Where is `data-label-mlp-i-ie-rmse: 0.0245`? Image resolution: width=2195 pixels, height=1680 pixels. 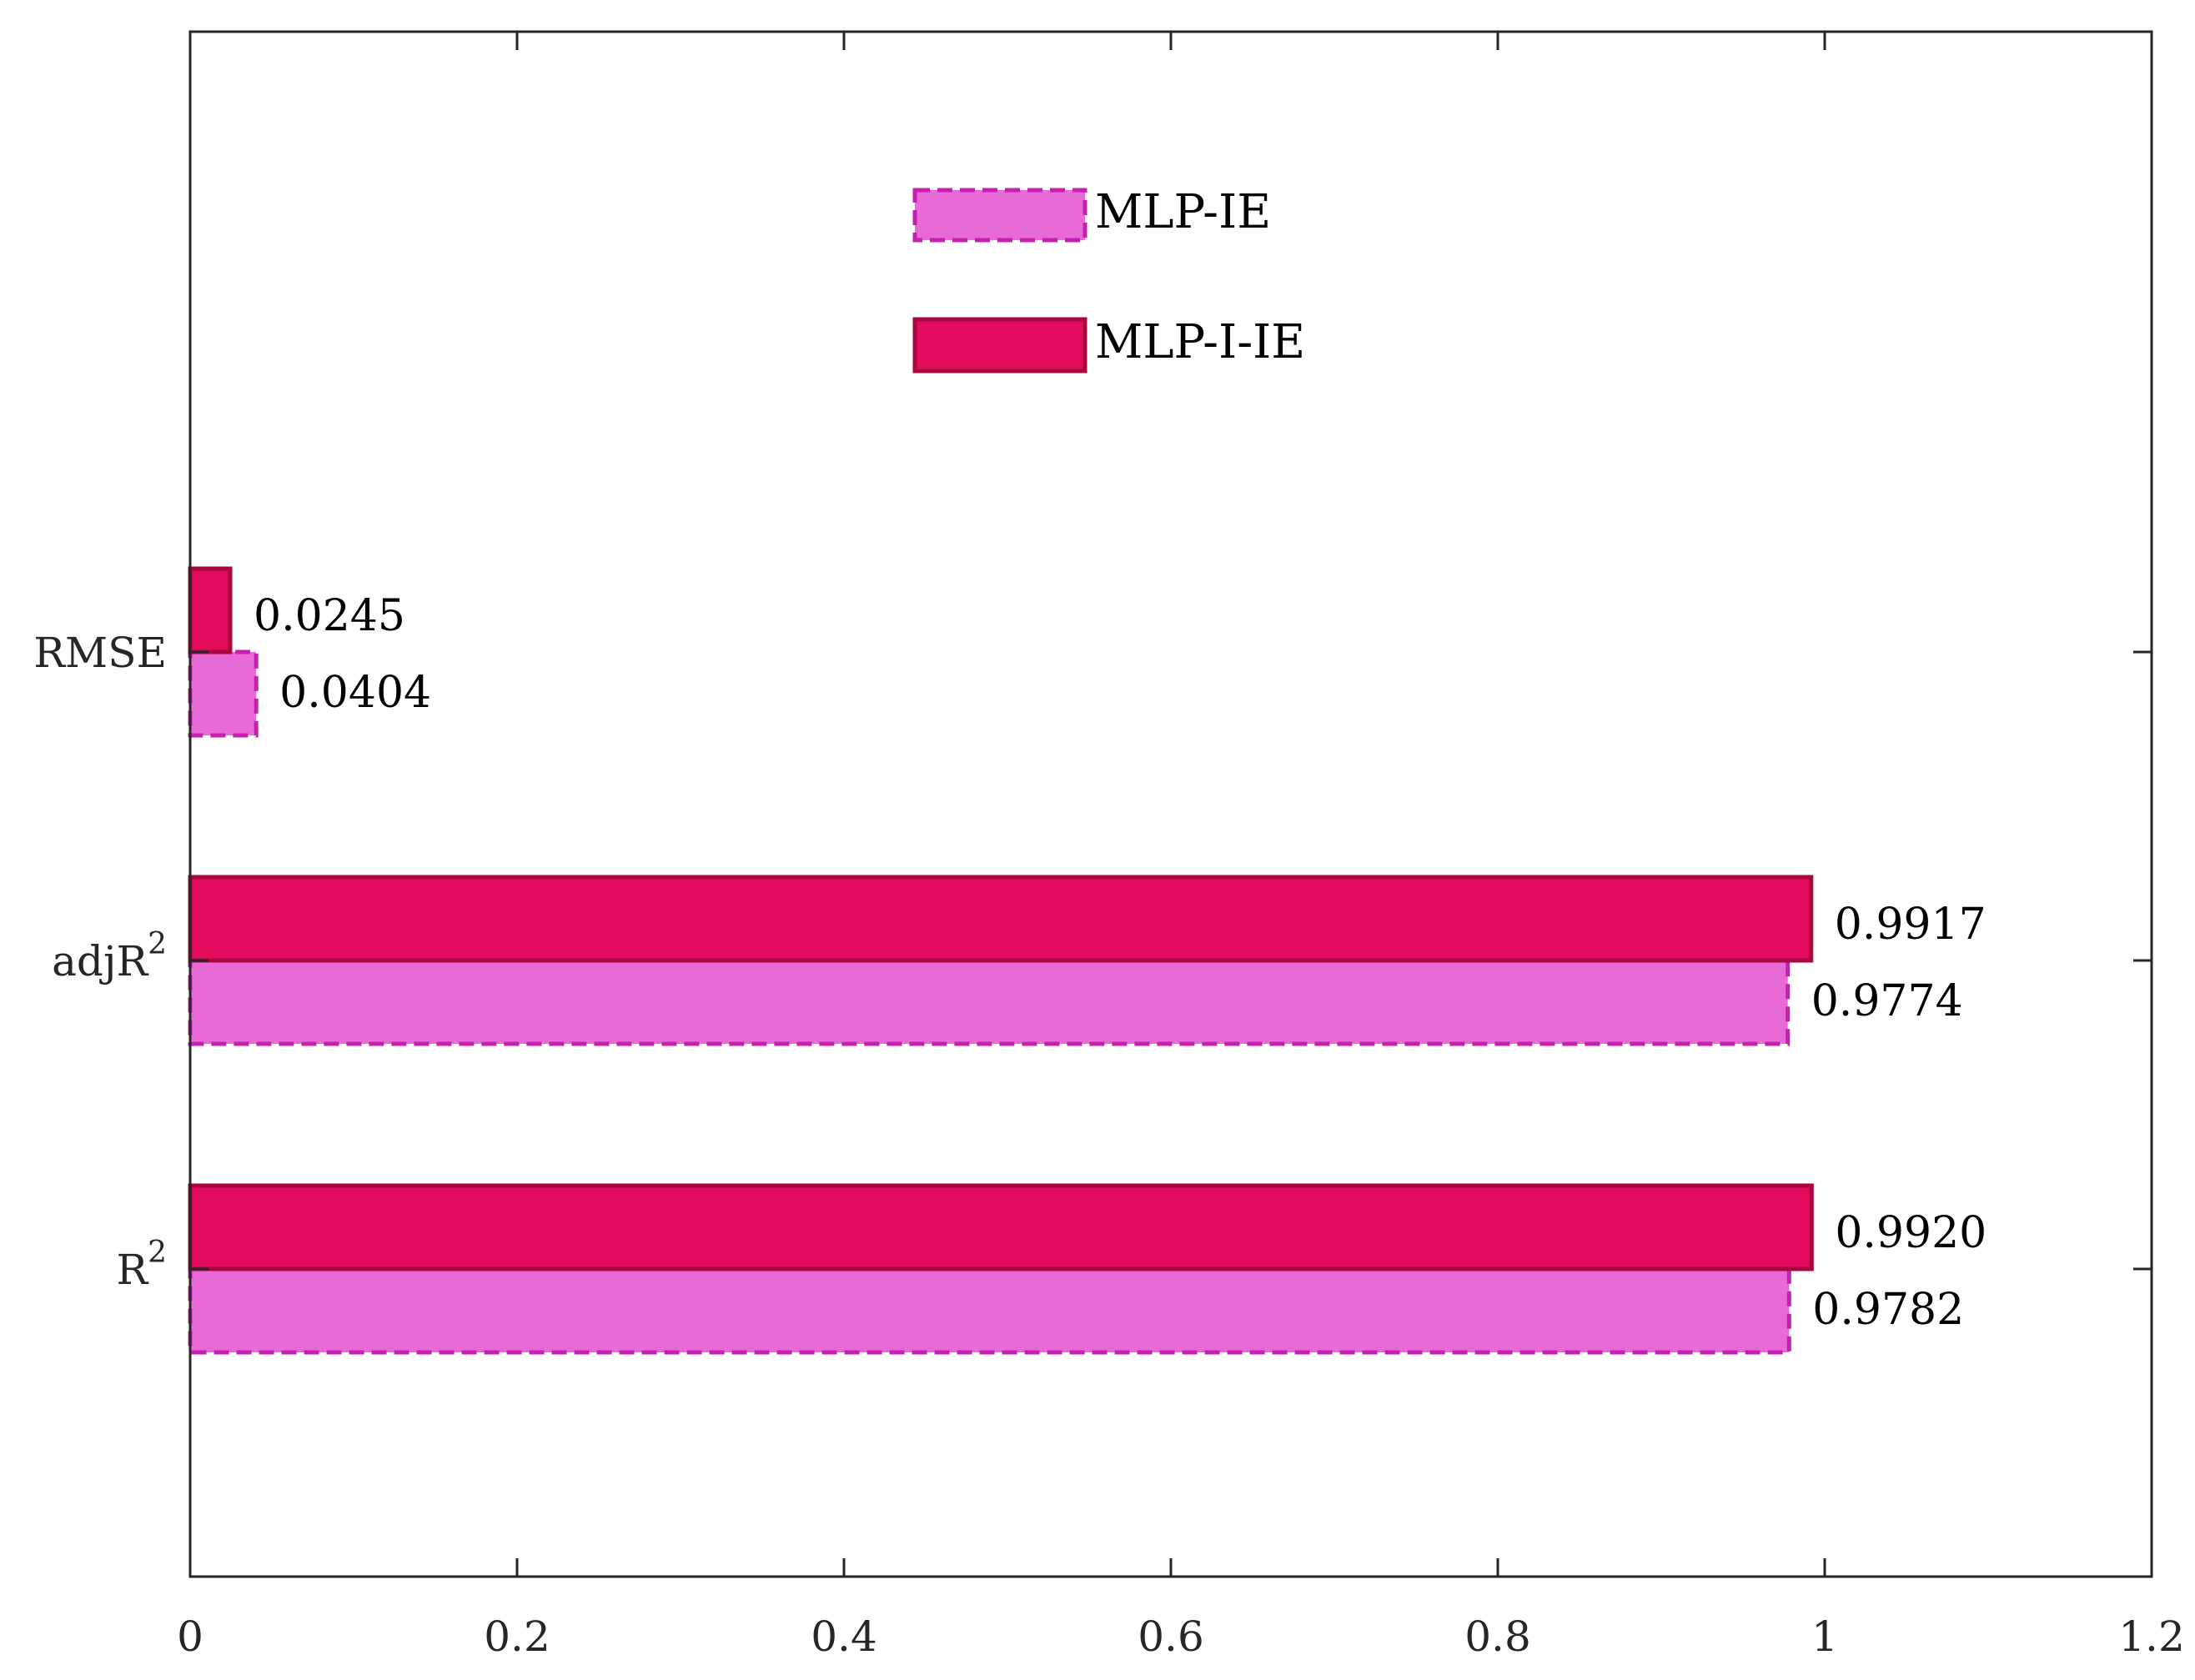 data-label-mlp-i-ie-rmse: 0.0245 is located at coordinates (329, 616).